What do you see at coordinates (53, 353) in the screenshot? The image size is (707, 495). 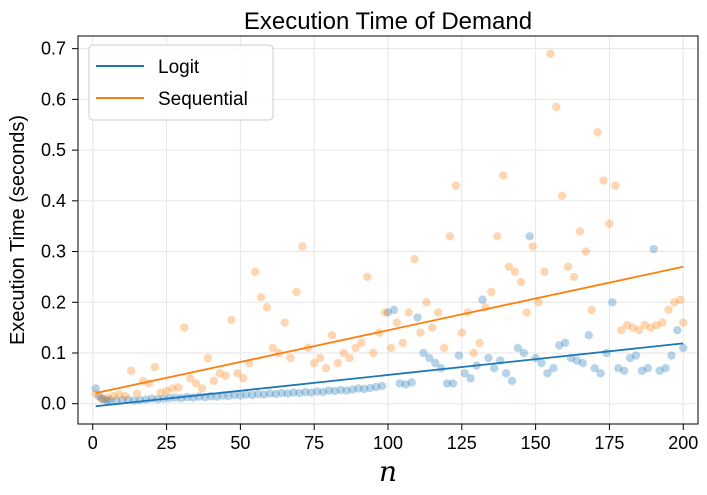 I see `y-tick-label: 0.1` at bounding box center [53, 353].